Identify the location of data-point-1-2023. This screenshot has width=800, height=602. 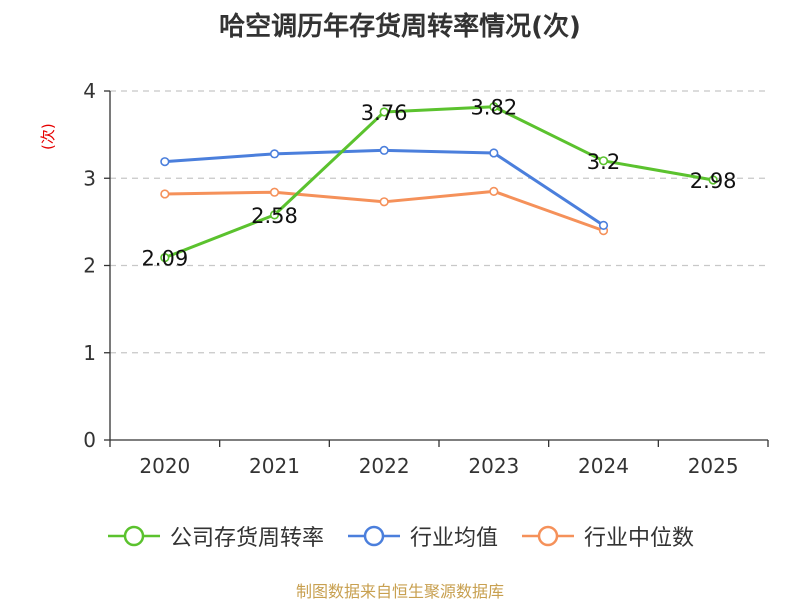
(494, 153).